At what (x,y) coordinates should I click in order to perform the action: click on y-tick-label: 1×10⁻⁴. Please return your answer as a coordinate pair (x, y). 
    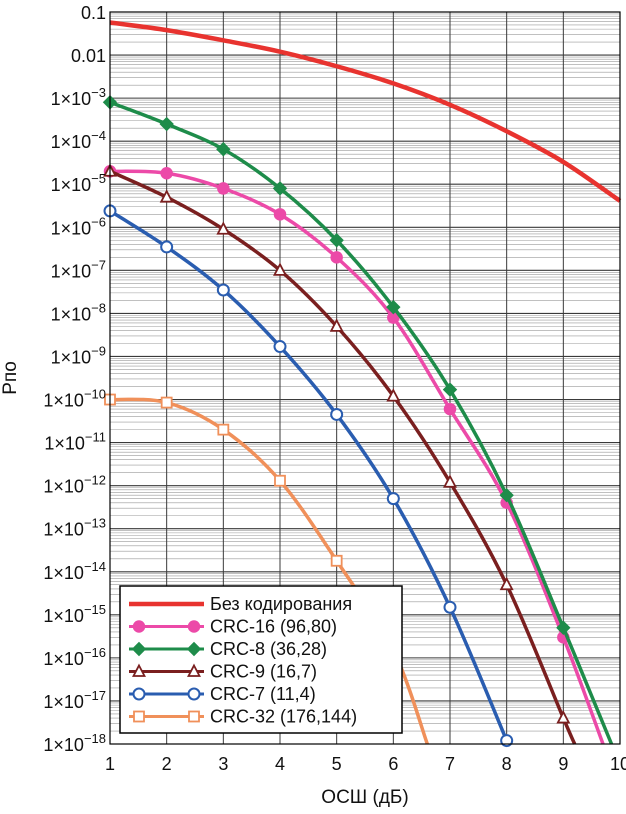
    Looking at the image, I should click on (78, 140).